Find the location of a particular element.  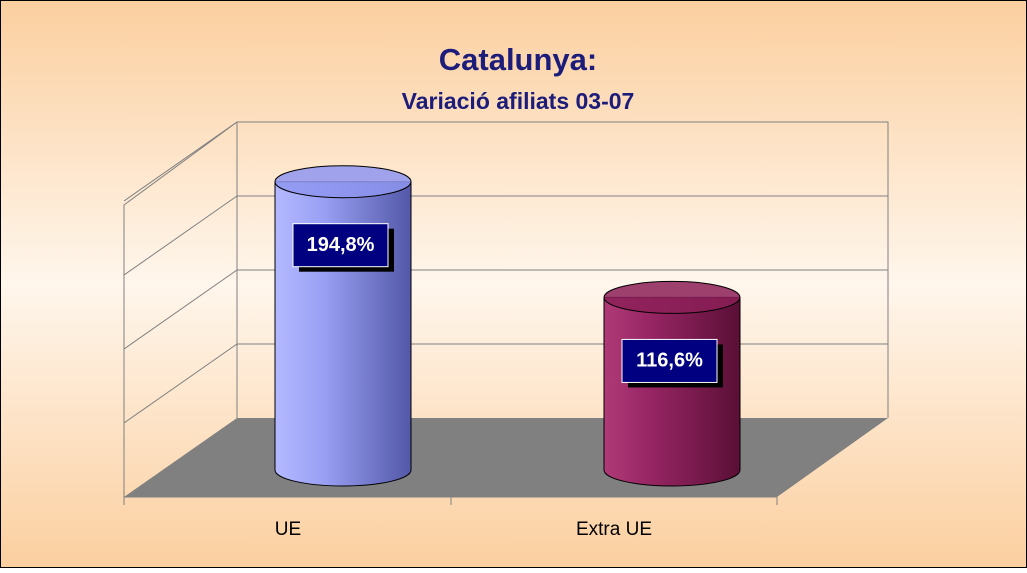

data-label: 194,8% is located at coordinates (341, 245).